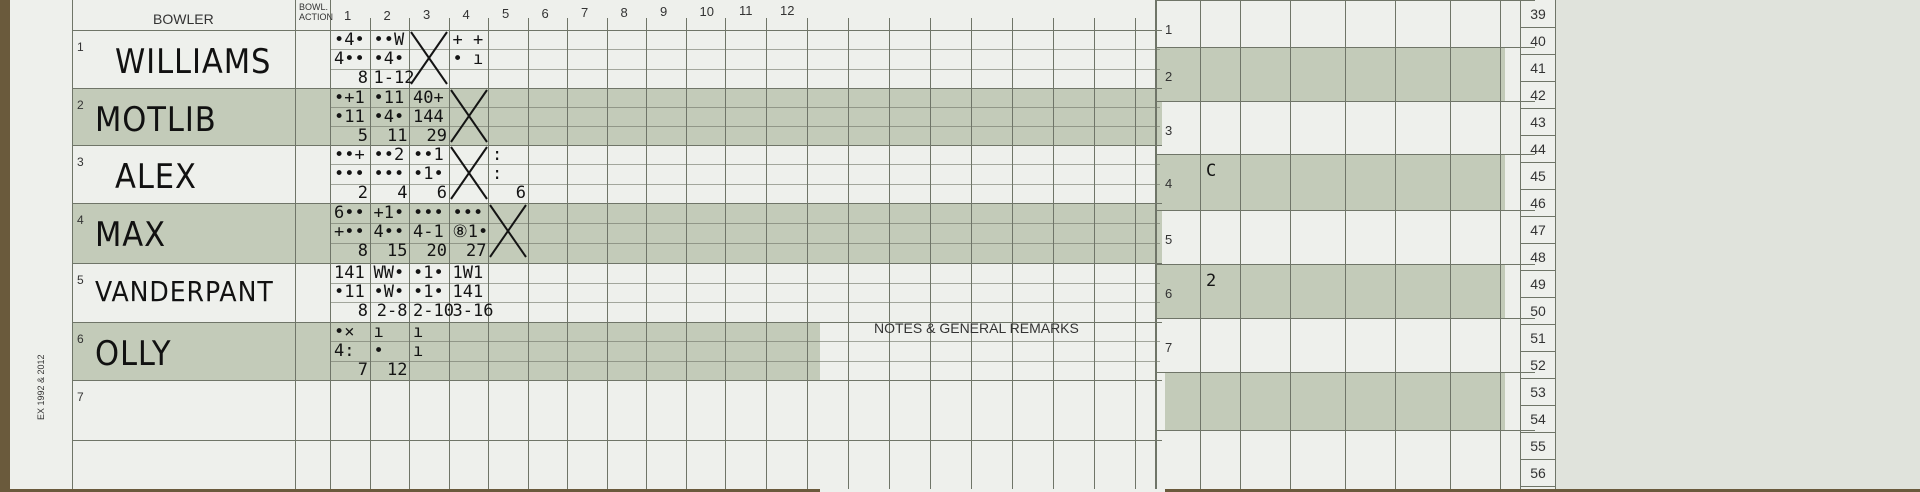 This screenshot has height=492, width=1920. I want to click on over-entry: 8, so click(362, 311).